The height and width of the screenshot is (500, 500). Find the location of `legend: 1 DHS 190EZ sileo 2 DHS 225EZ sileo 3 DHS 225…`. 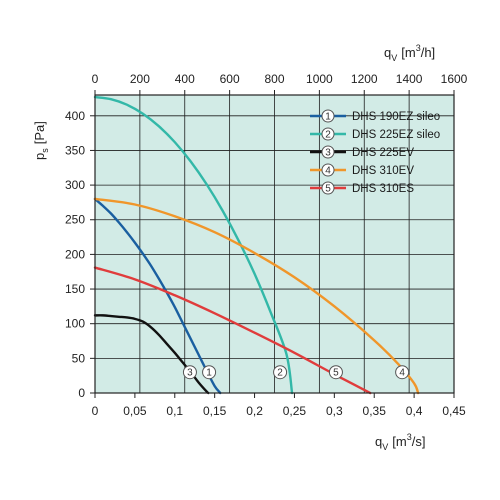

legend: 1 DHS 190EZ sileo 2 DHS 225EZ sileo 3 DHS 225… is located at coordinates (375, 152).